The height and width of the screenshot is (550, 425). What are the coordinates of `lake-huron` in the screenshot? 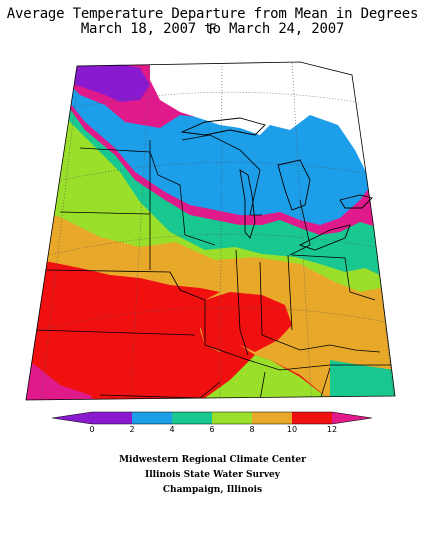 It's located at (294, 185).